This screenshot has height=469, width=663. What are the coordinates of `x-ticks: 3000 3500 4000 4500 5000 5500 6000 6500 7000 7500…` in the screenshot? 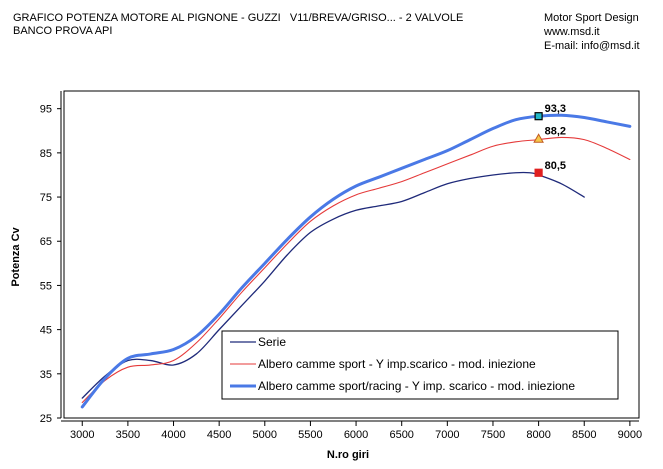 It's located at (356, 431).